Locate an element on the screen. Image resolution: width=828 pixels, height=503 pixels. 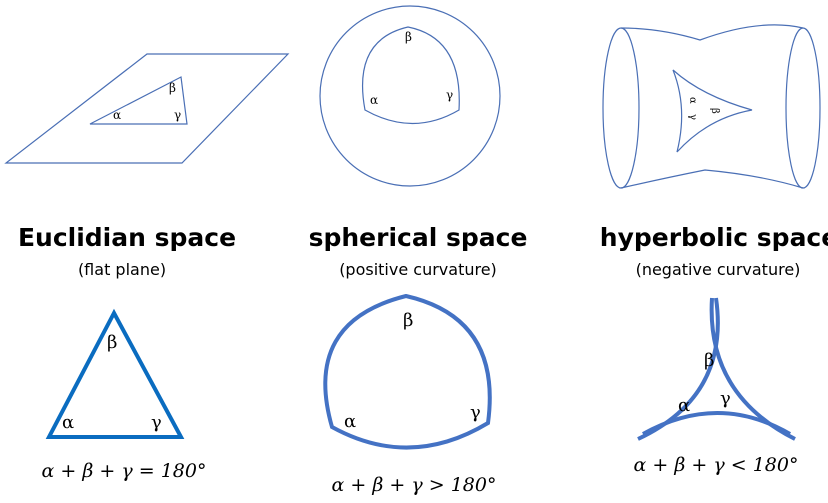
spherical-title: spherical space is located at coordinates (418, 237).